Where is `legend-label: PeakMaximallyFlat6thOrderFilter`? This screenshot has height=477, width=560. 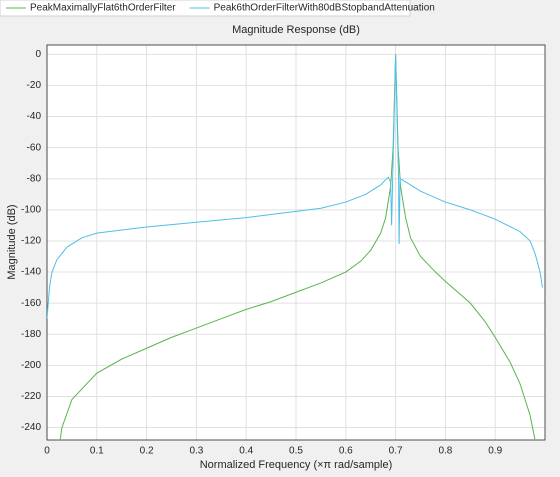
legend-label: PeakMaximallyFlat6thOrderFilter is located at coordinates (103, 8).